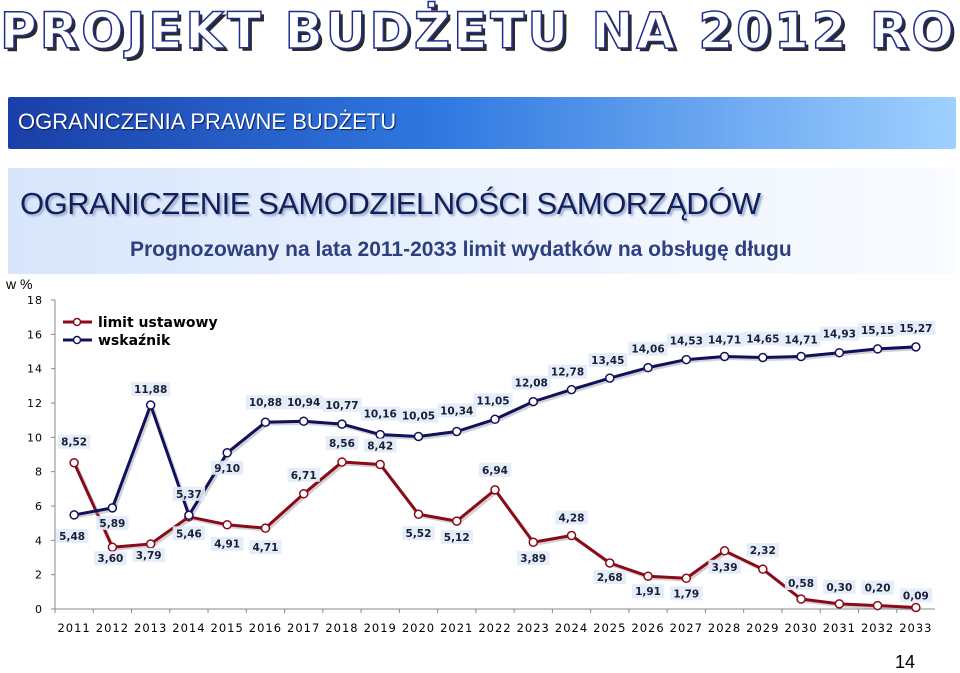 Image resolution: width=960 pixels, height=673 pixels. I want to click on data-label: 14,06, so click(647, 350).